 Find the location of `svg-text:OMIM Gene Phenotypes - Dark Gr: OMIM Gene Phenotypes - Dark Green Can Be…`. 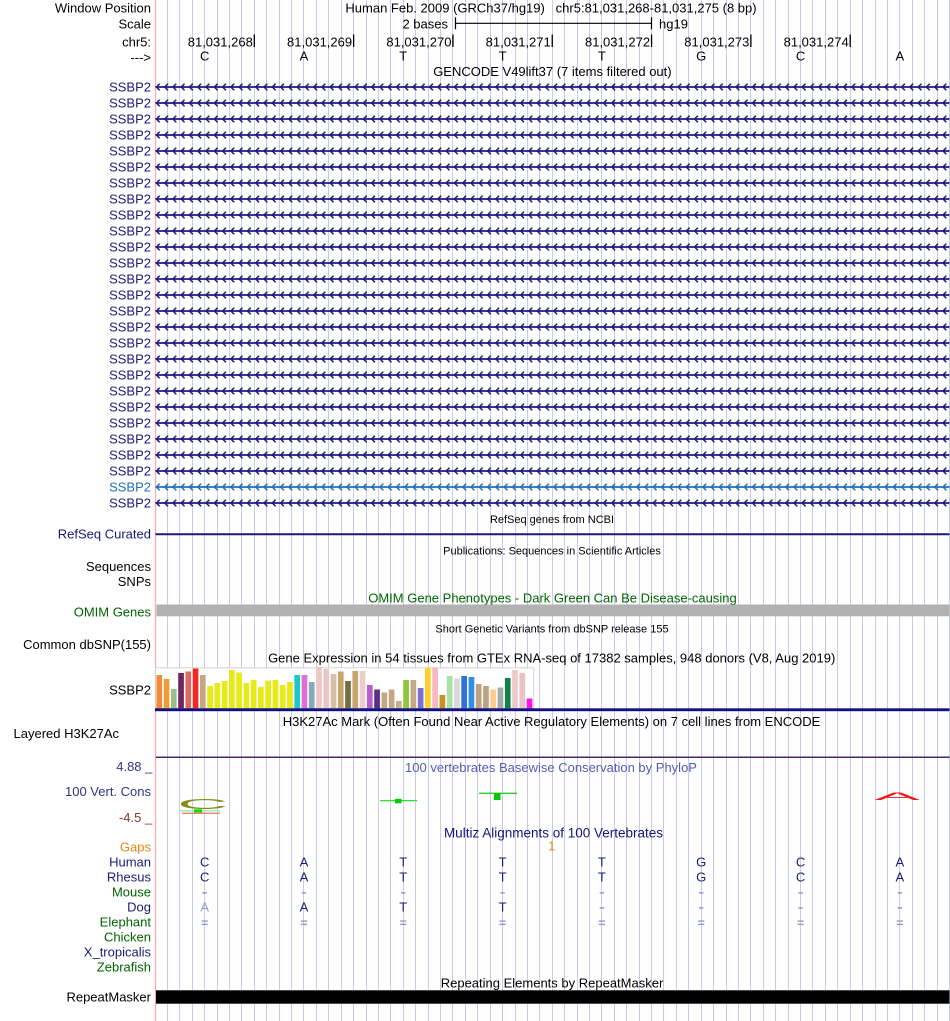

svg-text:OMIM Gene Phenotypes - Dark Gr: OMIM Gene Phenotypes - Dark Green Can Be… is located at coordinates (552, 598).